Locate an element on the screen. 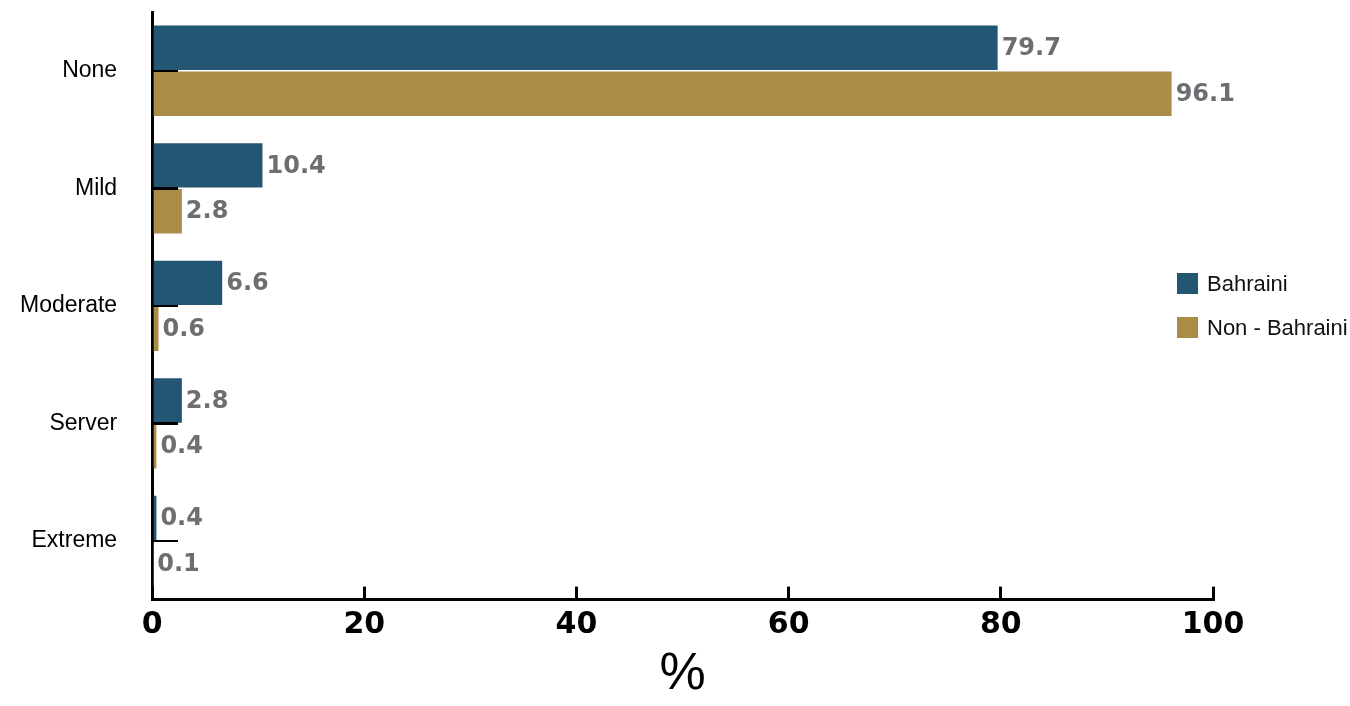  data-label: 0.1 is located at coordinates (178, 562).